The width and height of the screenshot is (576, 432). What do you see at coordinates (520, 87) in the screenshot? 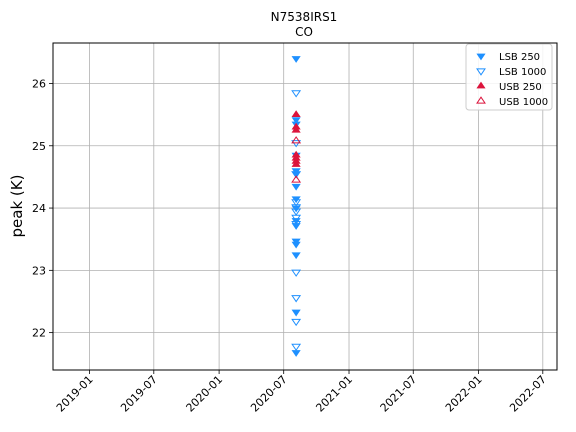
I see `legend-label: USB 250` at bounding box center [520, 87].